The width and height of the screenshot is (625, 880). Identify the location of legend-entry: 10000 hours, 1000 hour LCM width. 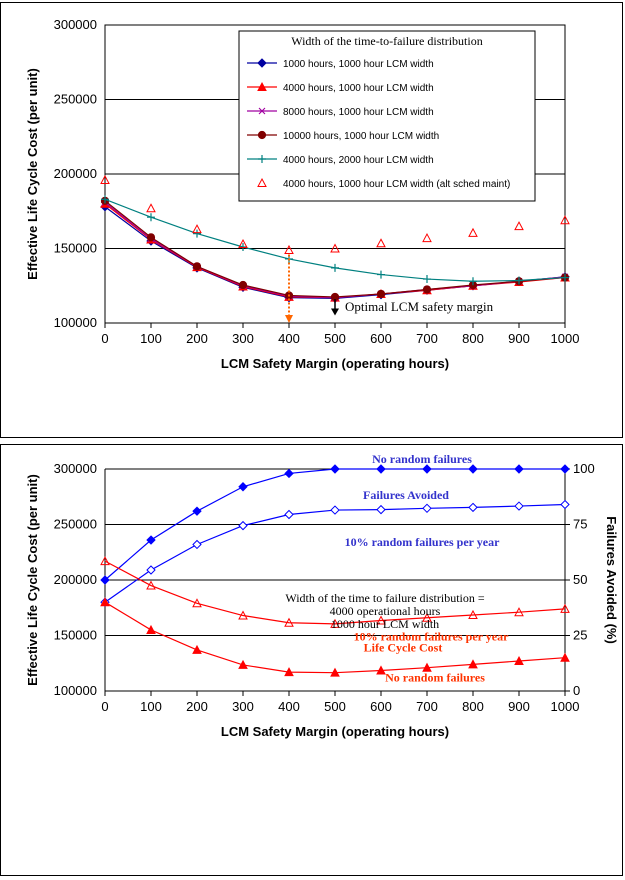
(361, 136).